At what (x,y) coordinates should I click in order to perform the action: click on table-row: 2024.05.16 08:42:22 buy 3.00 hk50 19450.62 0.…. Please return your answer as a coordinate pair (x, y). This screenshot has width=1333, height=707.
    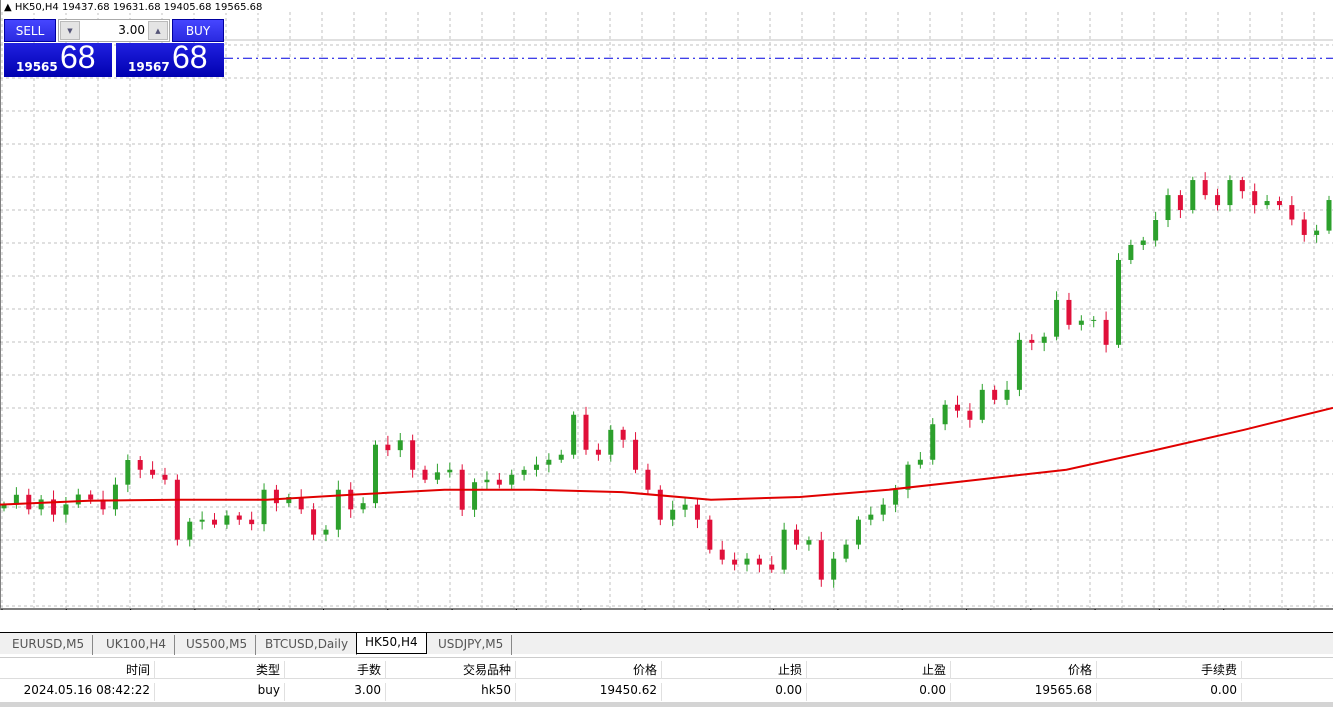
    Looking at the image, I should click on (666, 691).